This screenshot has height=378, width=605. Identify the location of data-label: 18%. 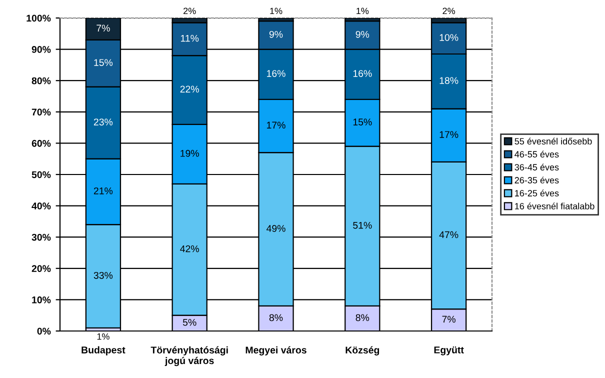
(449, 80).